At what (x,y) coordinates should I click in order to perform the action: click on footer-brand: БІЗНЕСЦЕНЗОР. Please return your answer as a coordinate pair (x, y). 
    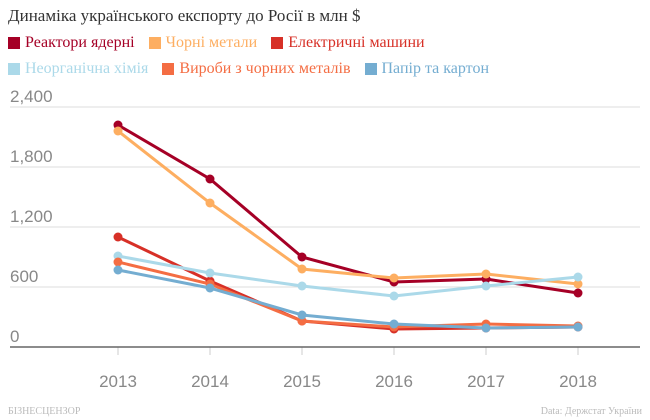
    Looking at the image, I should click on (44, 411).